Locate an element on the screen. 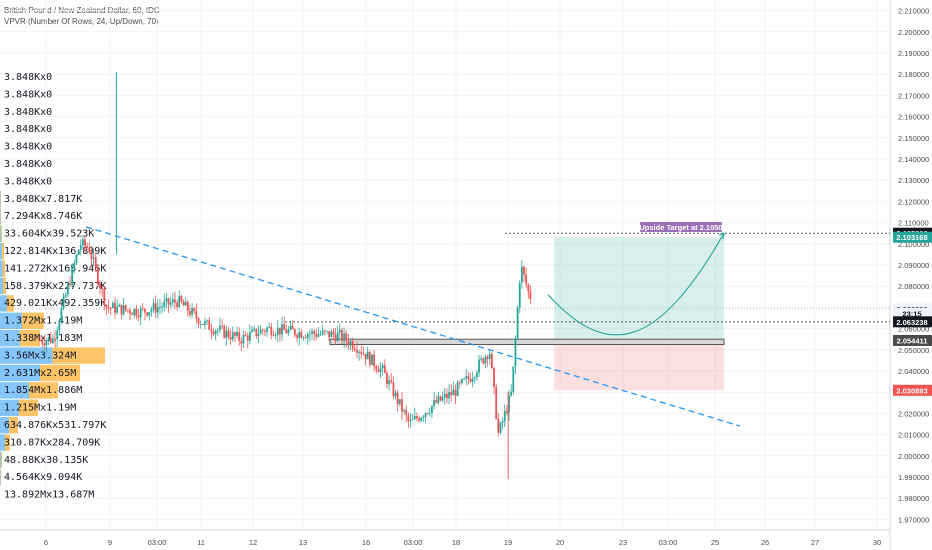 Image resolution: width=932 pixels, height=550 pixels. x-tick-label: 12 is located at coordinates (253, 542).